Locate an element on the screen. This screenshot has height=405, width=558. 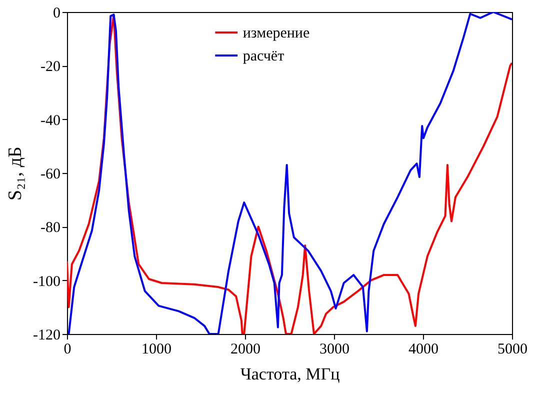
x-axis-title: Частота, МГц is located at coordinates (290, 374).